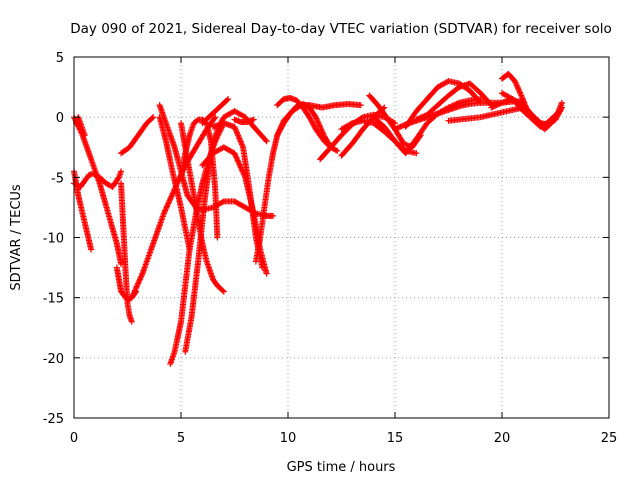 The image size is (640, 480). What do you see at coordinates (341, 467) in the screenshot?
I see `x-axis-label: GPS time / hours` at bounding box center [341, 467].